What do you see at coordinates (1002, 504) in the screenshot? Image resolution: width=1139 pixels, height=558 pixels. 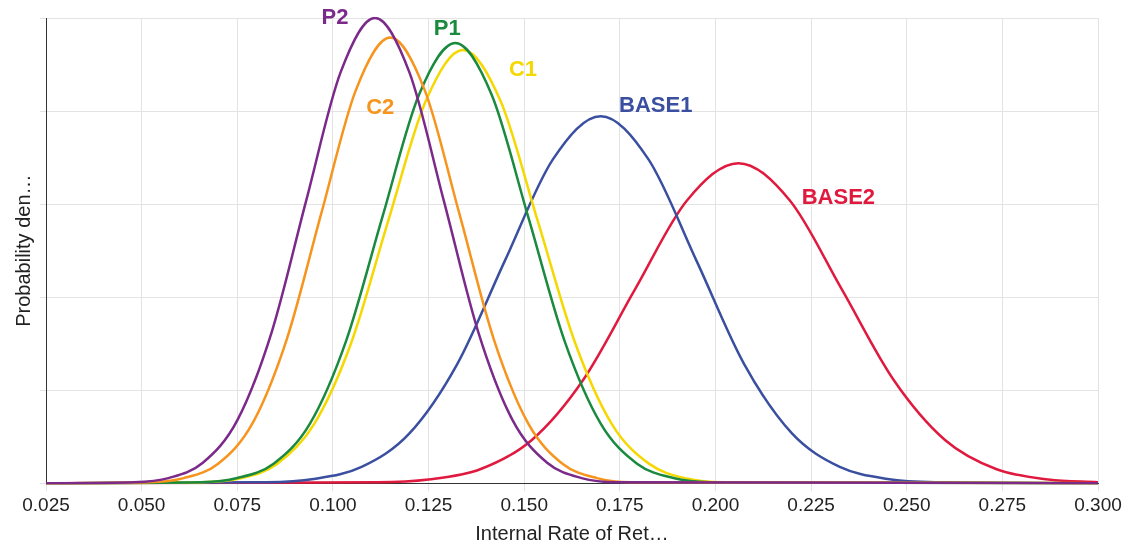 I see `x-tick-label: 0.275` at bounding box center [1002, 504].